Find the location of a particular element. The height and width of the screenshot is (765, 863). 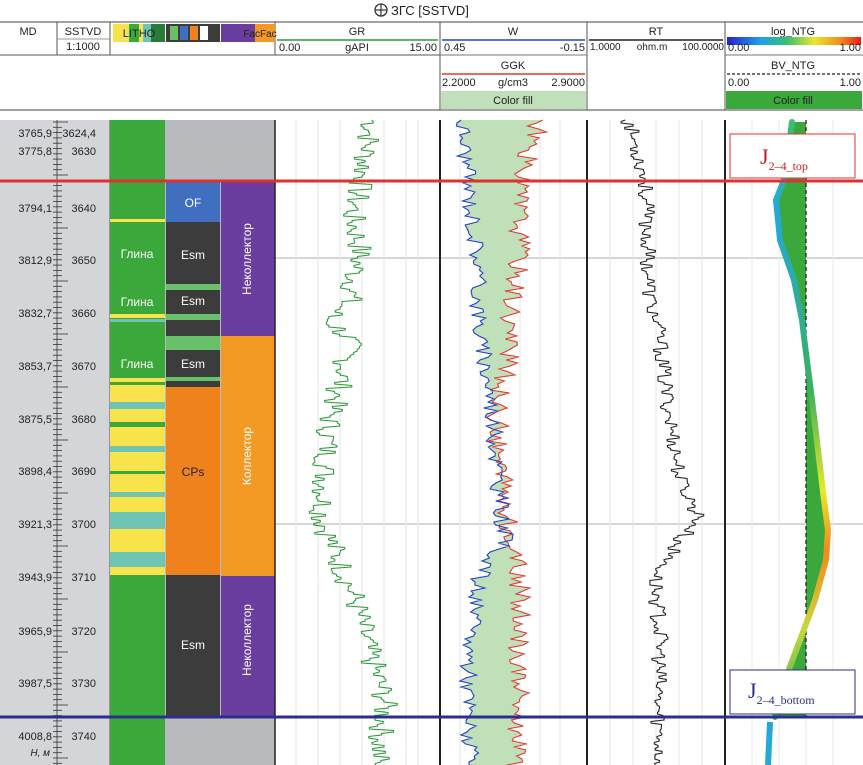

bv-ntg-fill is located at coordinates (801, 419).